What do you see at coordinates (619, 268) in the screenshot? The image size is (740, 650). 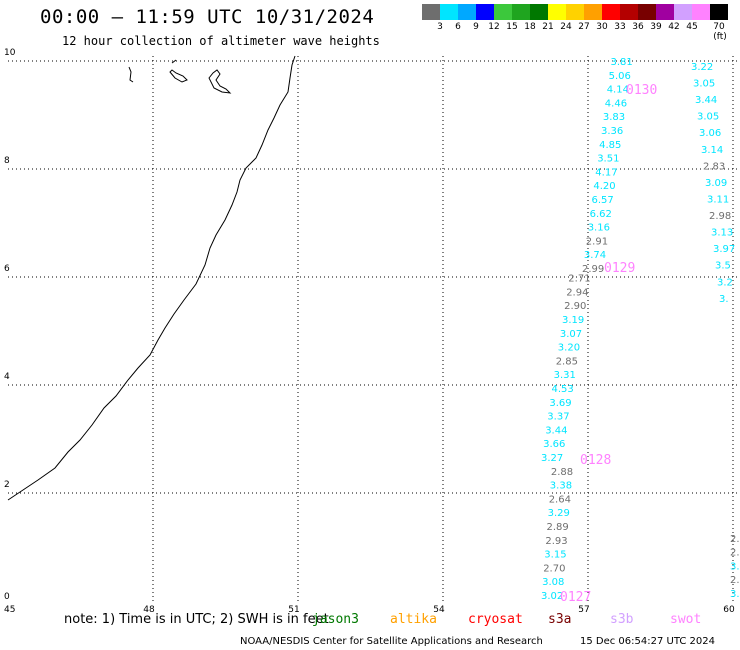 I see `track-id-label: 0129` at bounding box center [619, 268].